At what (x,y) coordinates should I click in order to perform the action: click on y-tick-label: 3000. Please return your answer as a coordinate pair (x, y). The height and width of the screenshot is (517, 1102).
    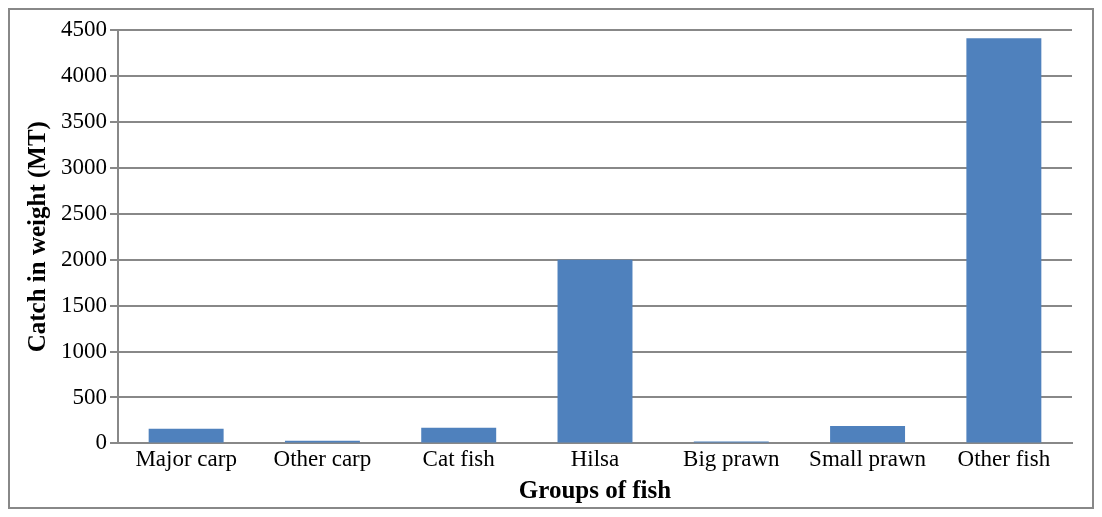
    Looking at the image, I should click on (84, 166).